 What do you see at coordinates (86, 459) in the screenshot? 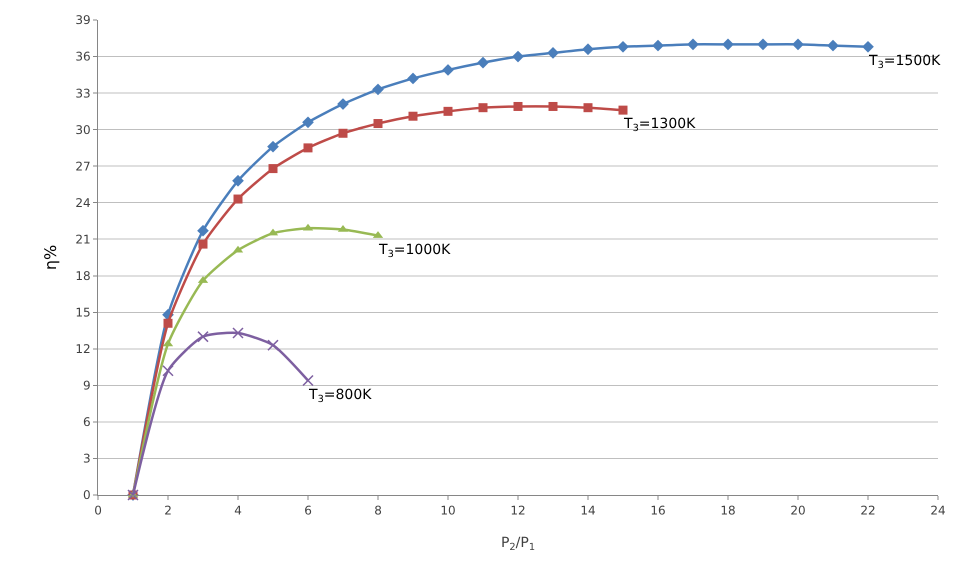
I see `y-tick-label: 3` at bounding box center [86, 459].